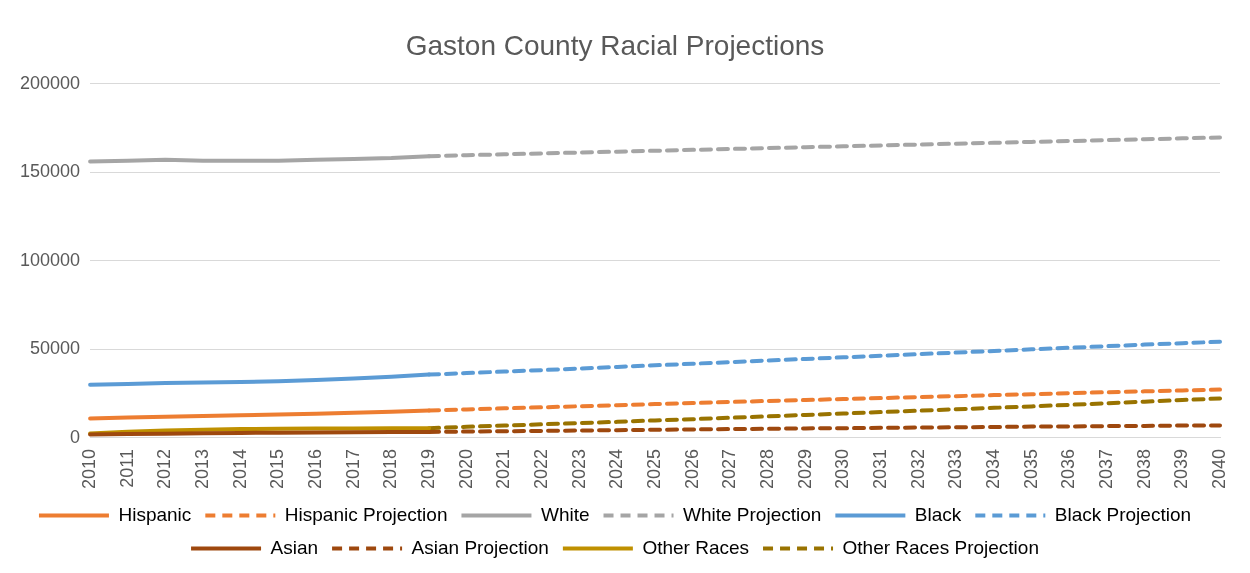 This screenshot has width=1250, height=573. Describe the element at coordinates (879, 468) in the screenshot. I see `x-tick-label: 2031` at that location.